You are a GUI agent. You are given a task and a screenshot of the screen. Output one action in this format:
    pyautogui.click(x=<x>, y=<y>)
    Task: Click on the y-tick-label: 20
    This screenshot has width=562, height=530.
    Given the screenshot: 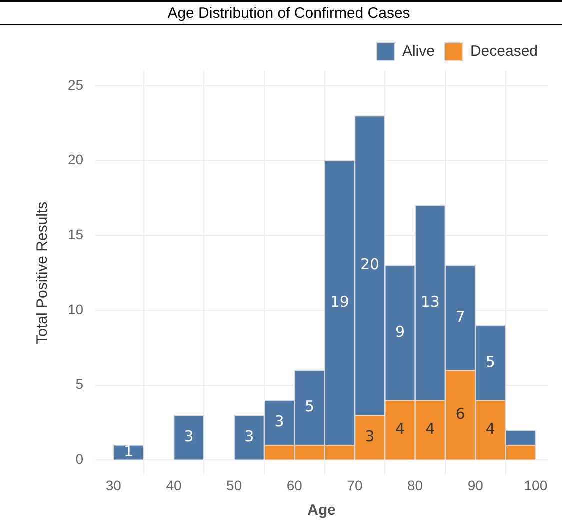 What is the action you would take?
    pyautogui.click(x=76, y=160)
    